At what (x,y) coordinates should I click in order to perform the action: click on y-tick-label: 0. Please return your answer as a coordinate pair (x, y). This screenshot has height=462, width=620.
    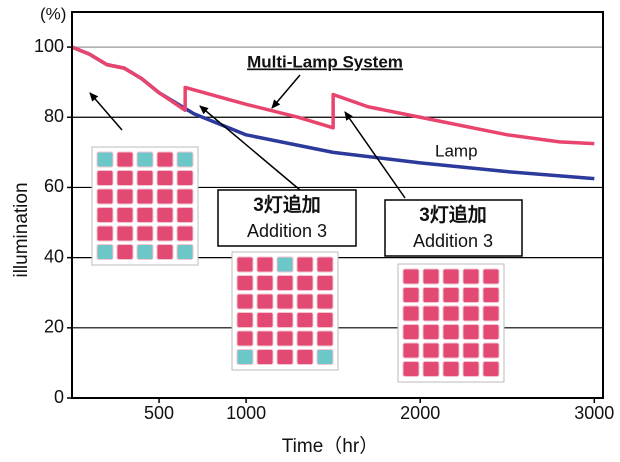
    Looking at the image, I should click on (59, 397).